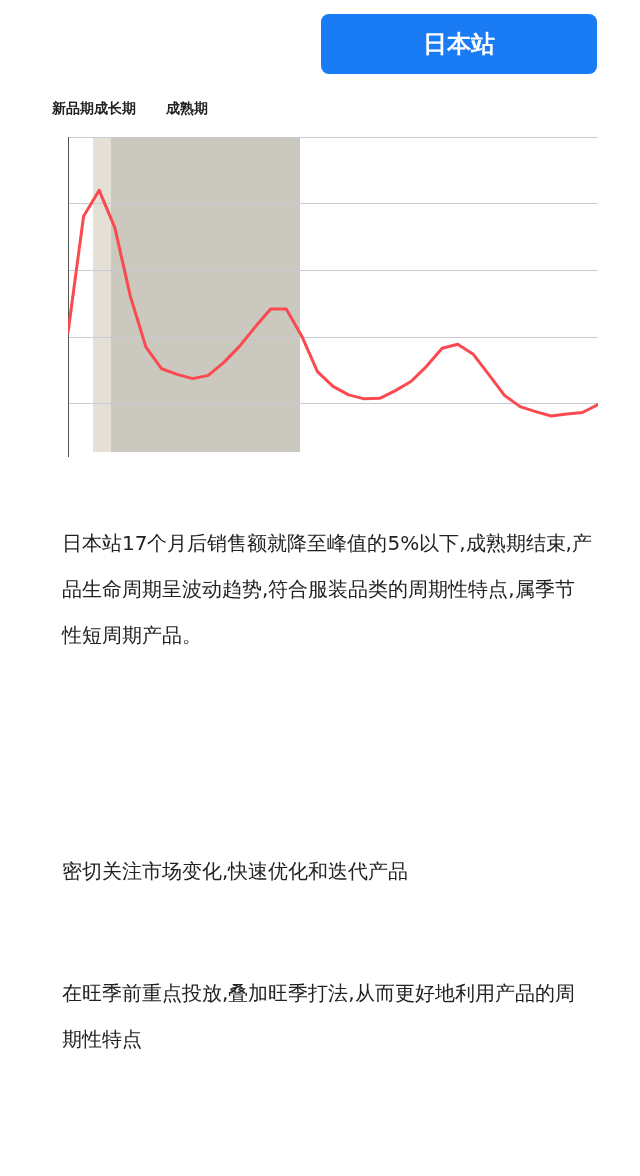  What do you see at coordinates (73, 108) in the screenshot?
I see `text: 新品期` at bounding box center [73, 108].